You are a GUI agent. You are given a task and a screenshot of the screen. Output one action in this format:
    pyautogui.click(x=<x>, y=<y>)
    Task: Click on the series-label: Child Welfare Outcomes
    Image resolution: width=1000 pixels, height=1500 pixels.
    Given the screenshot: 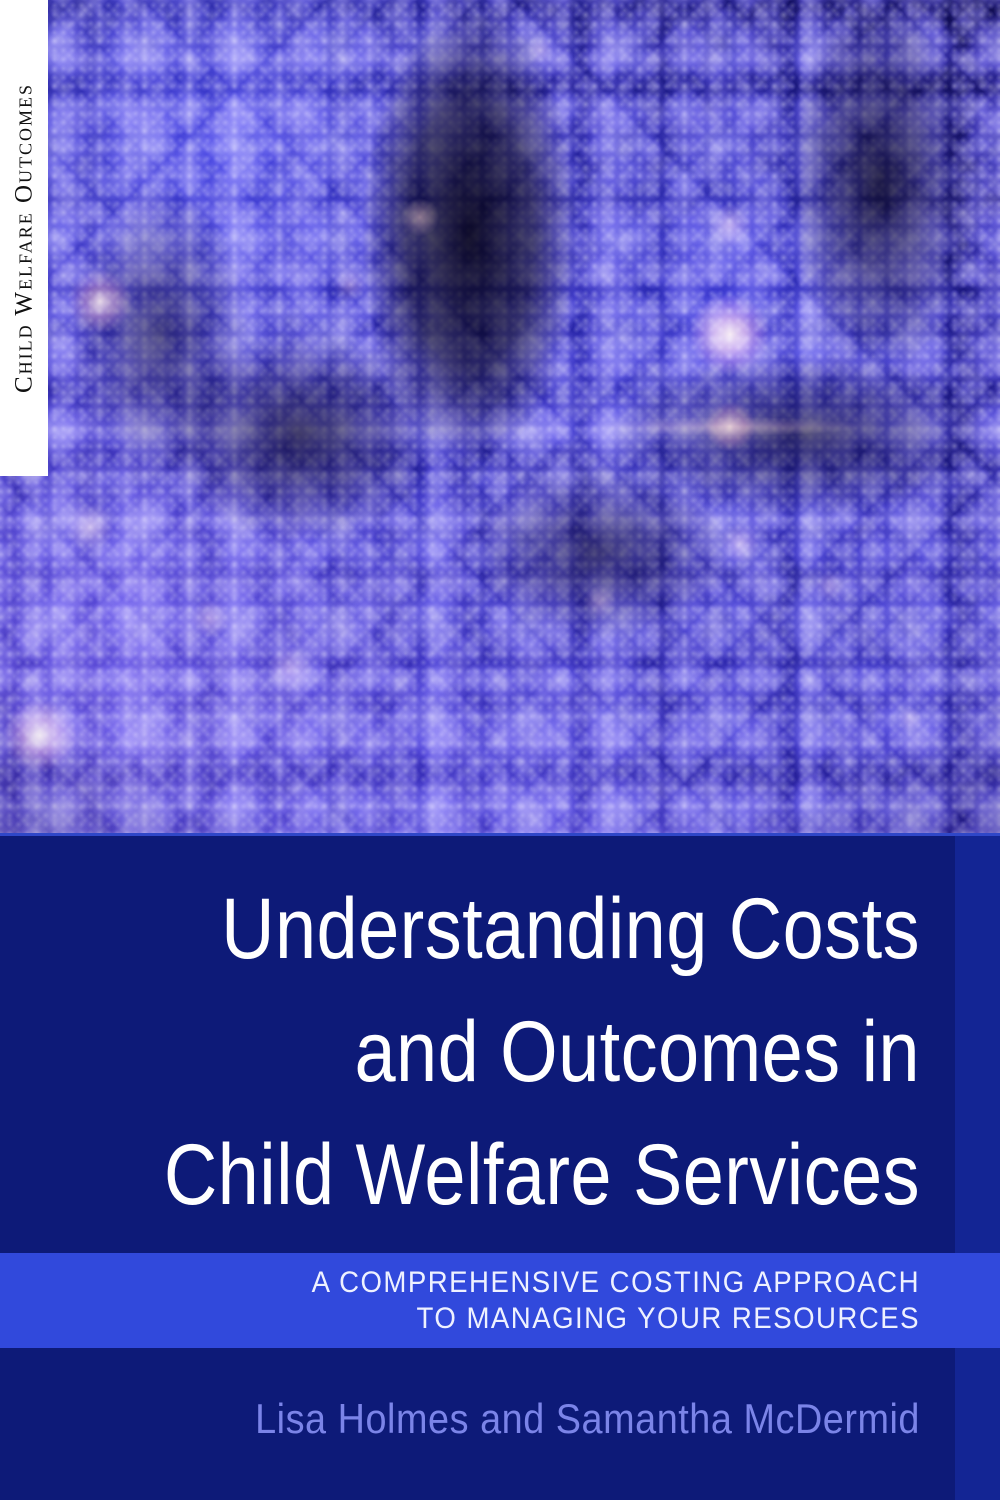 What is the action you would take?
    pyautogui.click(x=24, y=238)
    